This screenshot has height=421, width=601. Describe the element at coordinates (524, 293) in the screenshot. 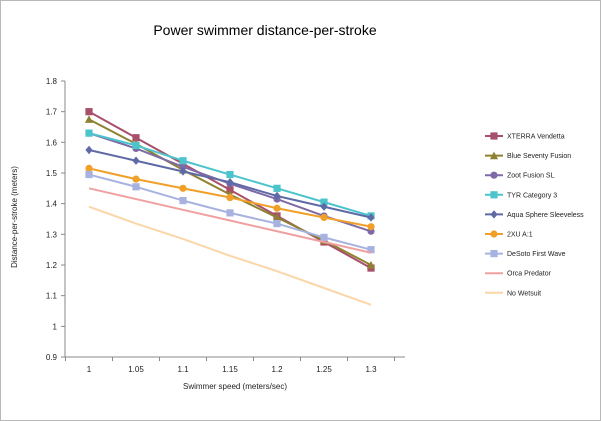

I see `legend-label: No Wetsuit` at that location.